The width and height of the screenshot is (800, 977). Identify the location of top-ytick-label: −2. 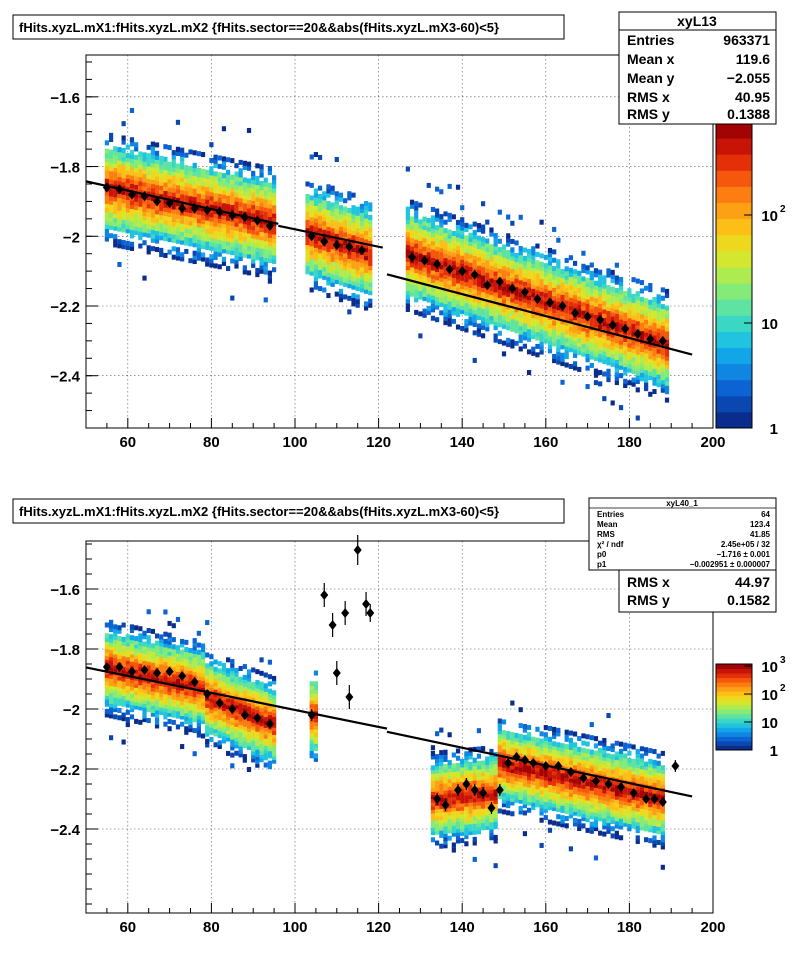
(71, 237).